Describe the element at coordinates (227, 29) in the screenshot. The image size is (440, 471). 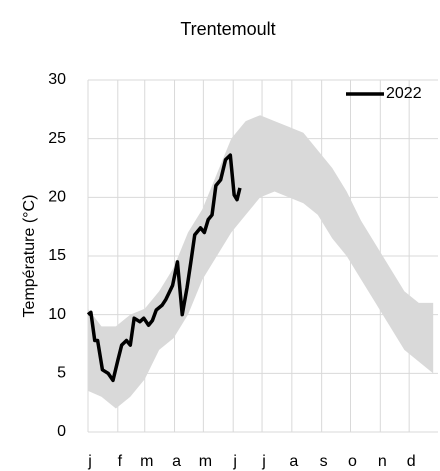
I see `chart-title: Trentemoult` at that location.